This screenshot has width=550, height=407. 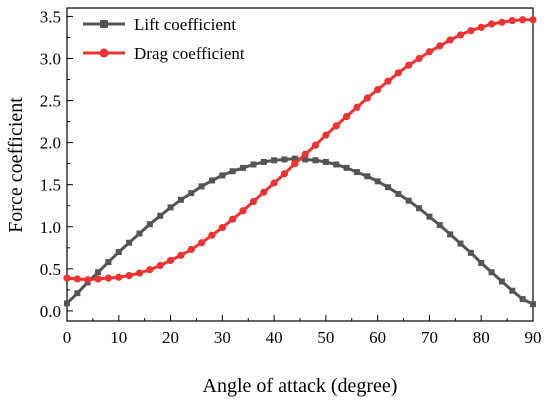 What do you see at coordinates (170, 337) in the screenshot?
I see `x-tick-label: 20` at bounding box center [170, 337].